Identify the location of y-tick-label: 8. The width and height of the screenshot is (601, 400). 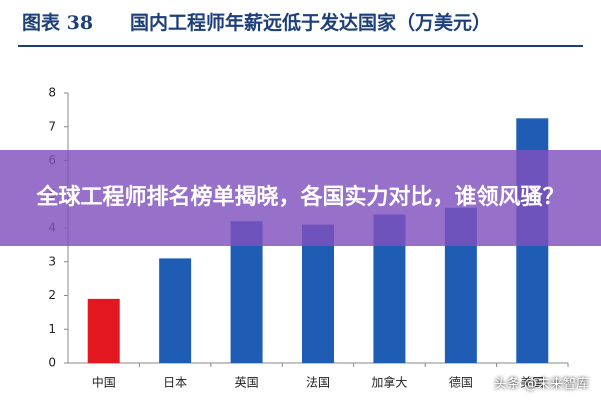
(52, 93).